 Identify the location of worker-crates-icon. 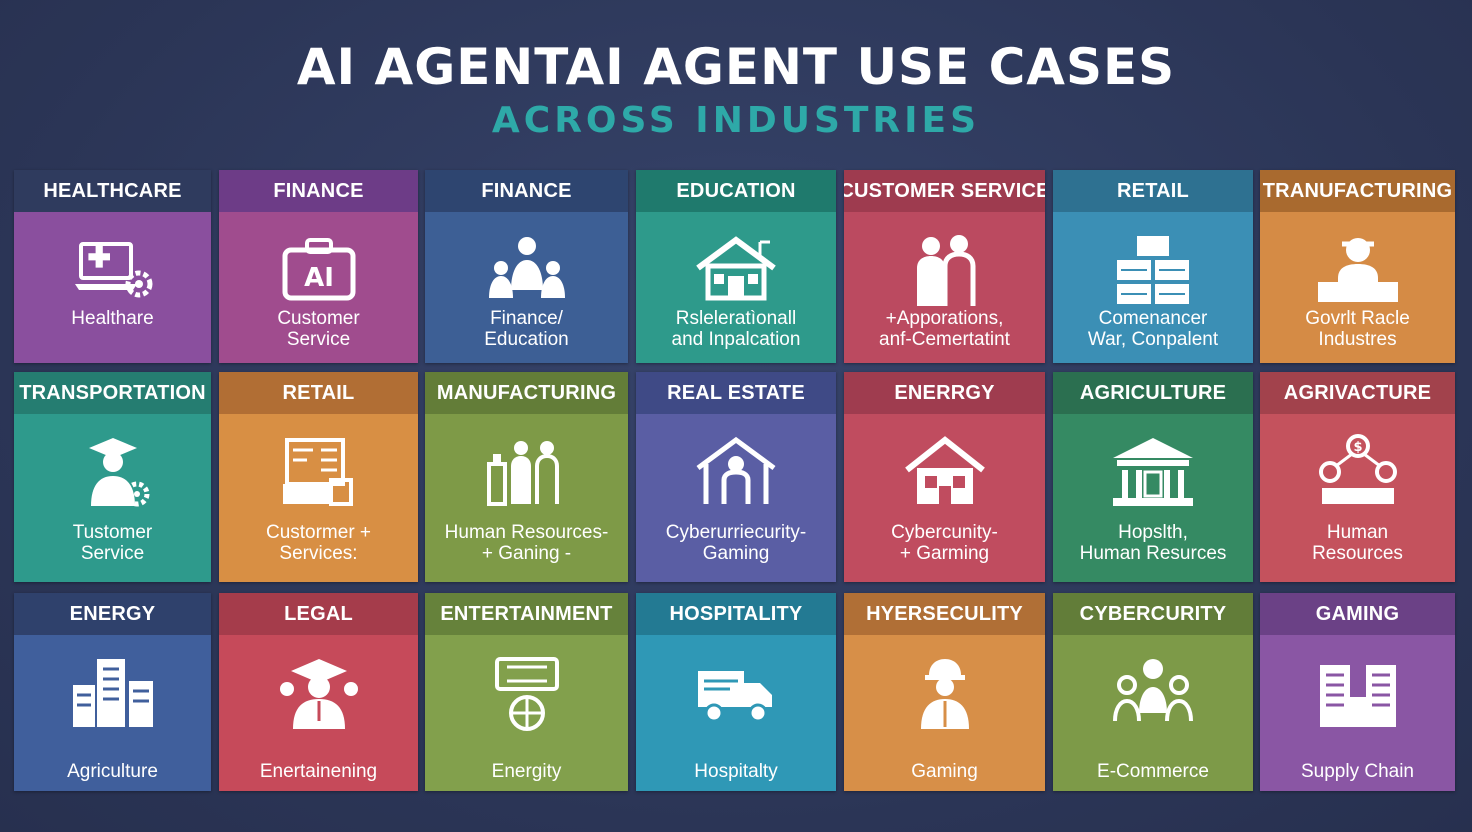
(1358, 271).